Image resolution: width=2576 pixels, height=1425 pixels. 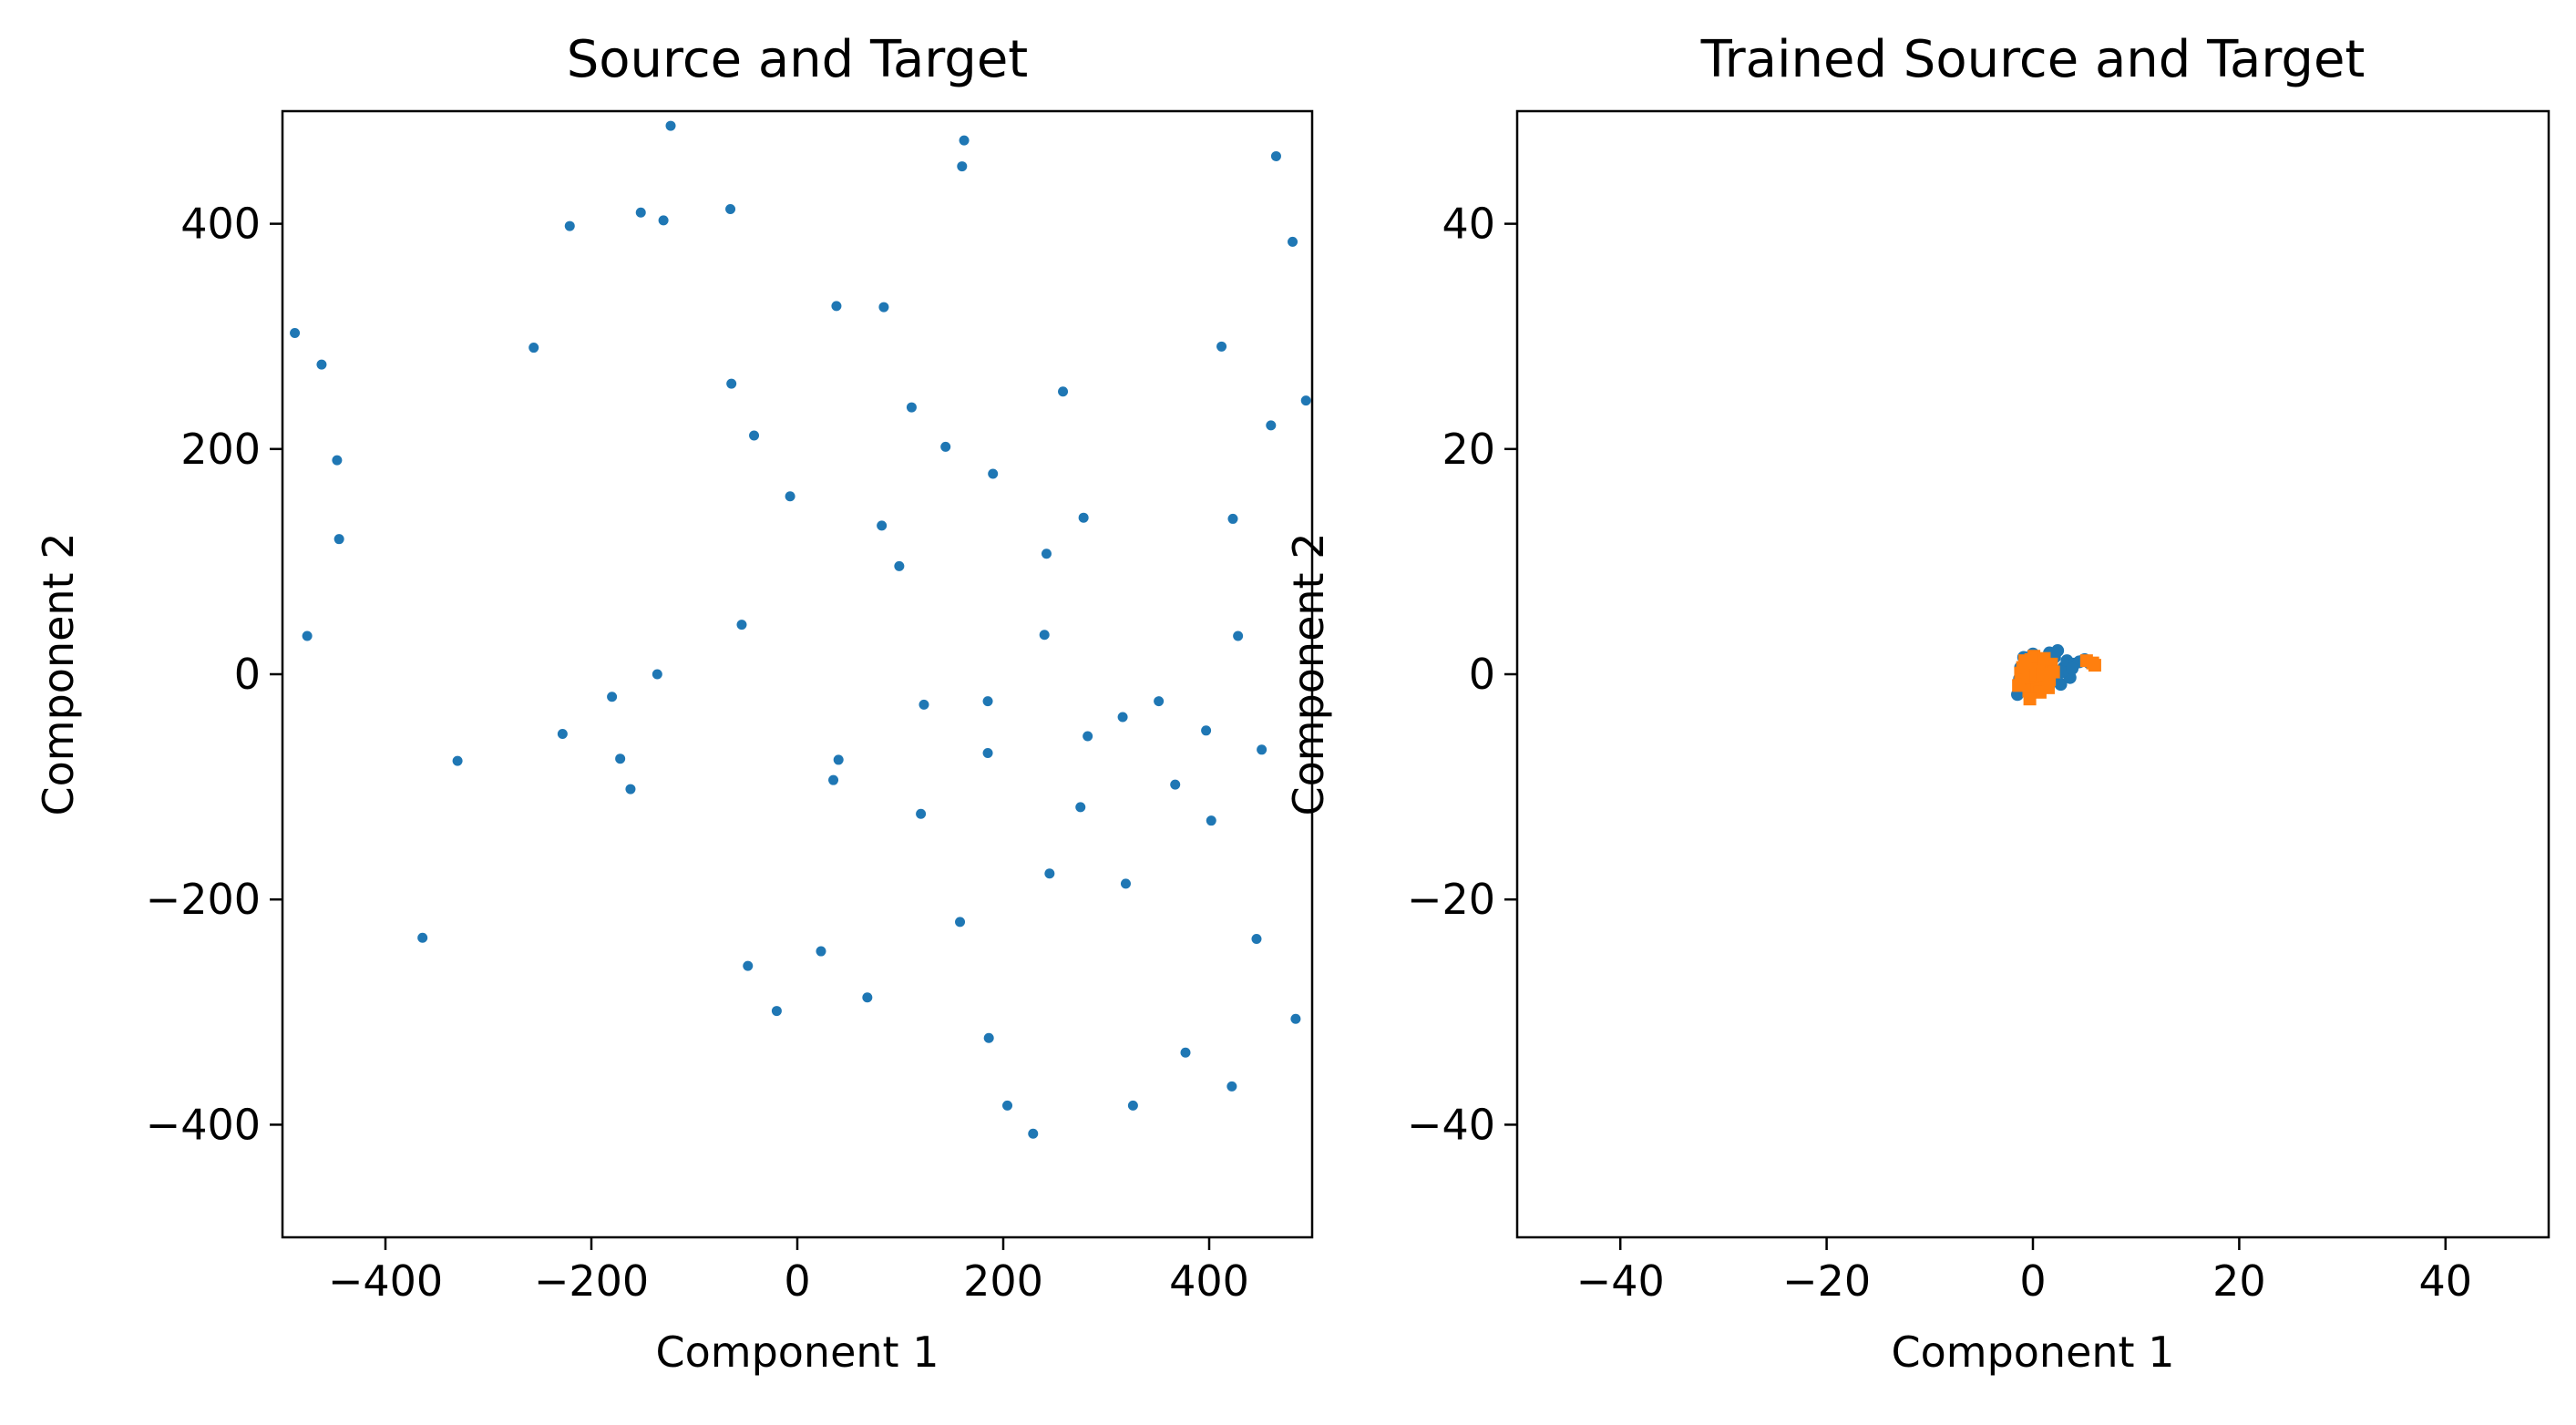 What do you see at coordinates (1621, 1281) in the screenshot?
I see `x-tick-label: −40` at bounding box center [1621, 1281].